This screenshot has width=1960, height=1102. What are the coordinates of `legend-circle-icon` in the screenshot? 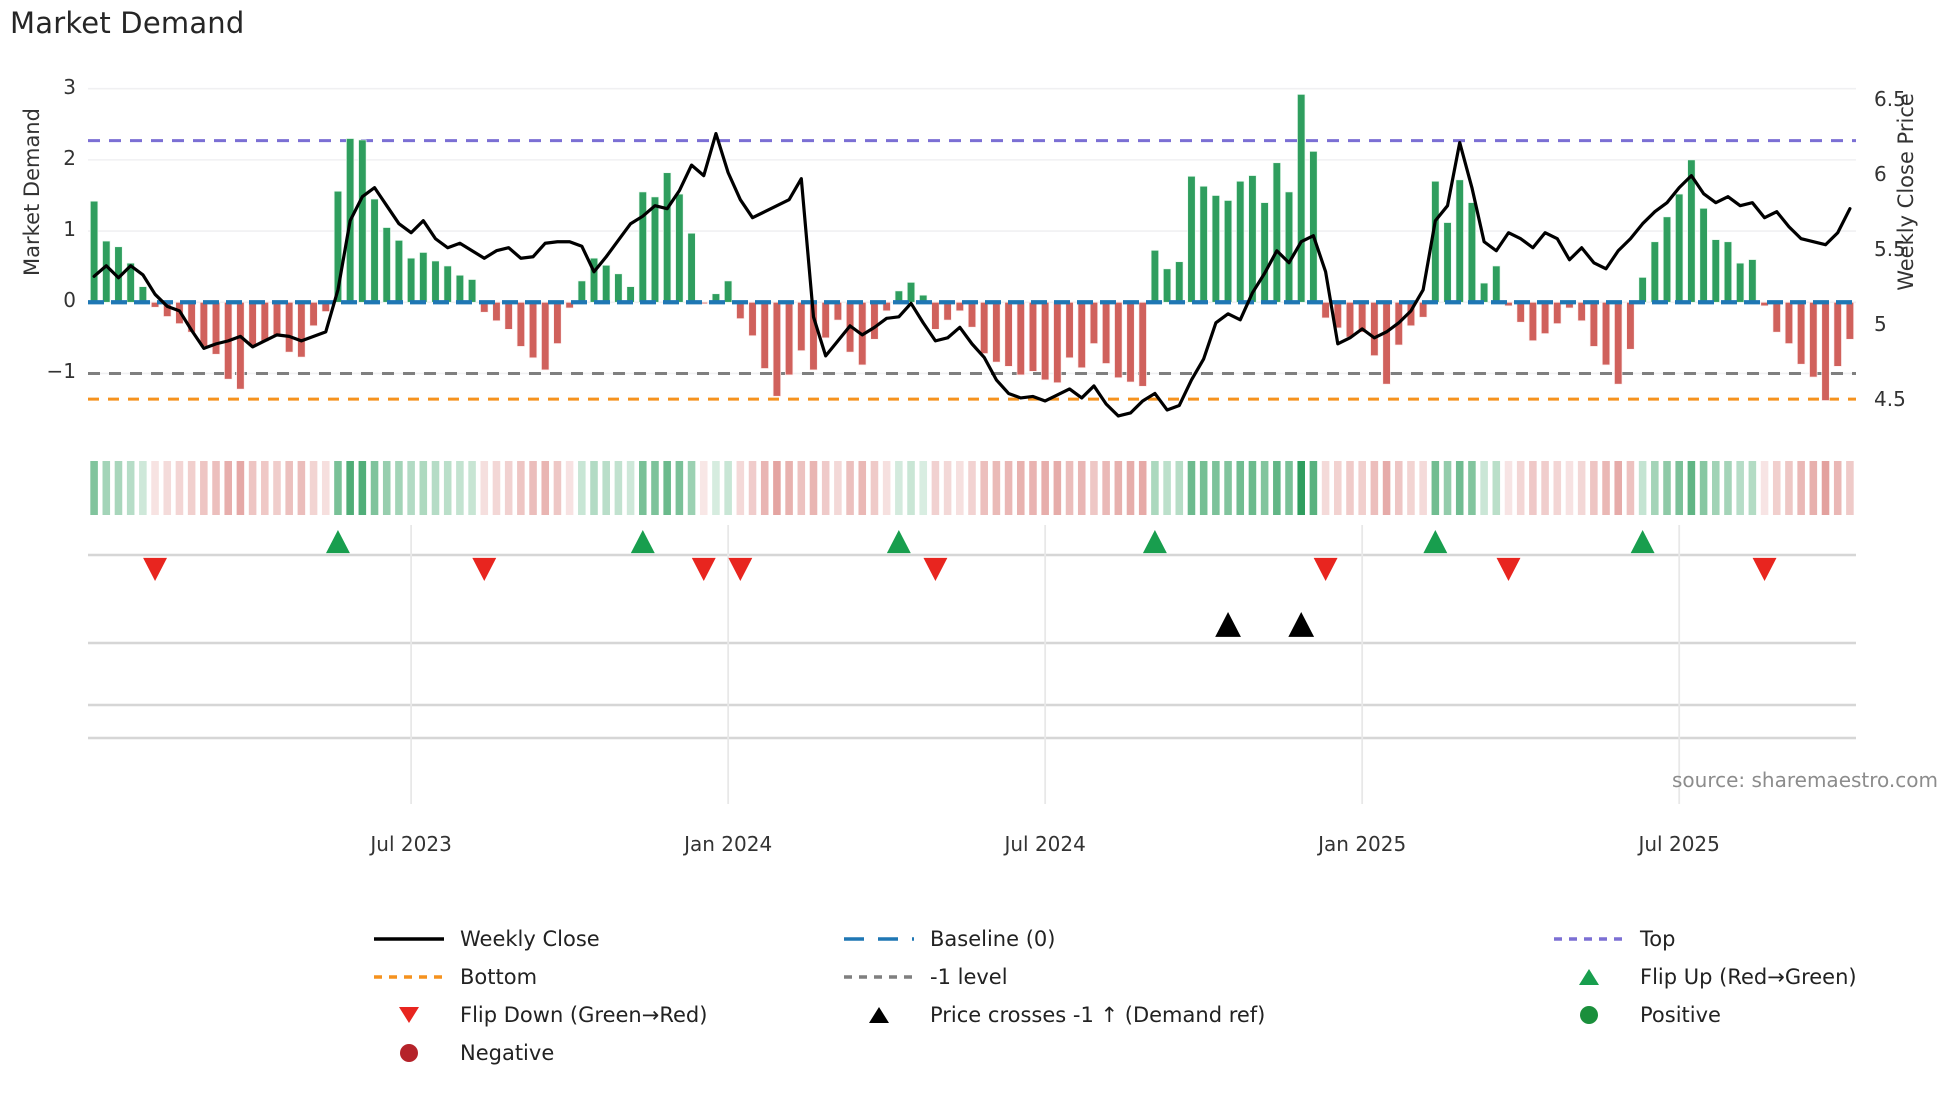 It's located at (1589, 1015).